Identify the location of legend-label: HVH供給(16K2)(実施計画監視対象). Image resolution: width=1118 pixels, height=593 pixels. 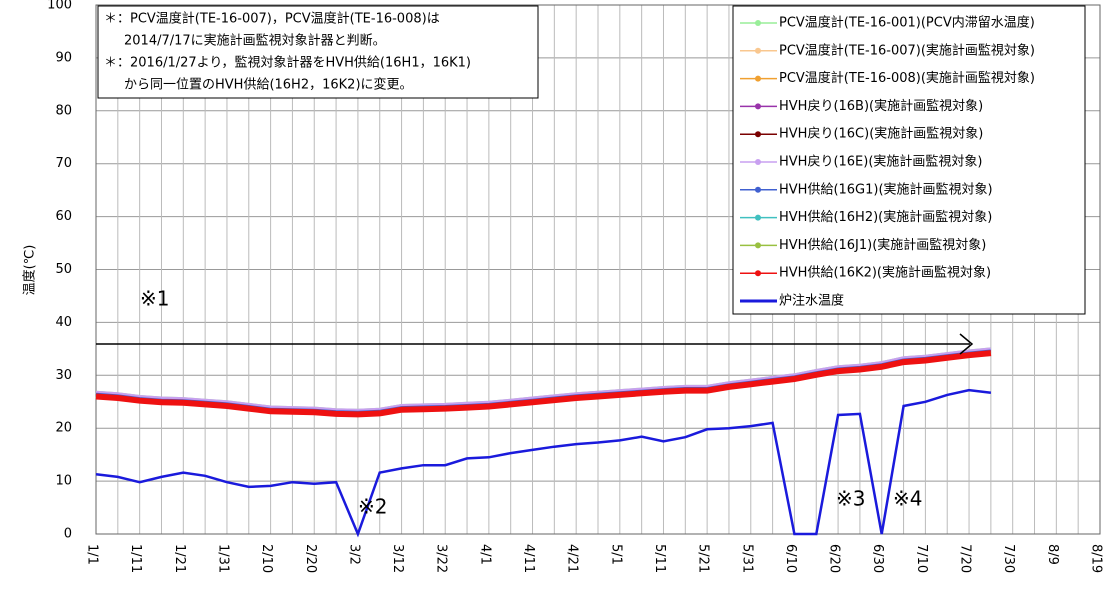
(885, 273).